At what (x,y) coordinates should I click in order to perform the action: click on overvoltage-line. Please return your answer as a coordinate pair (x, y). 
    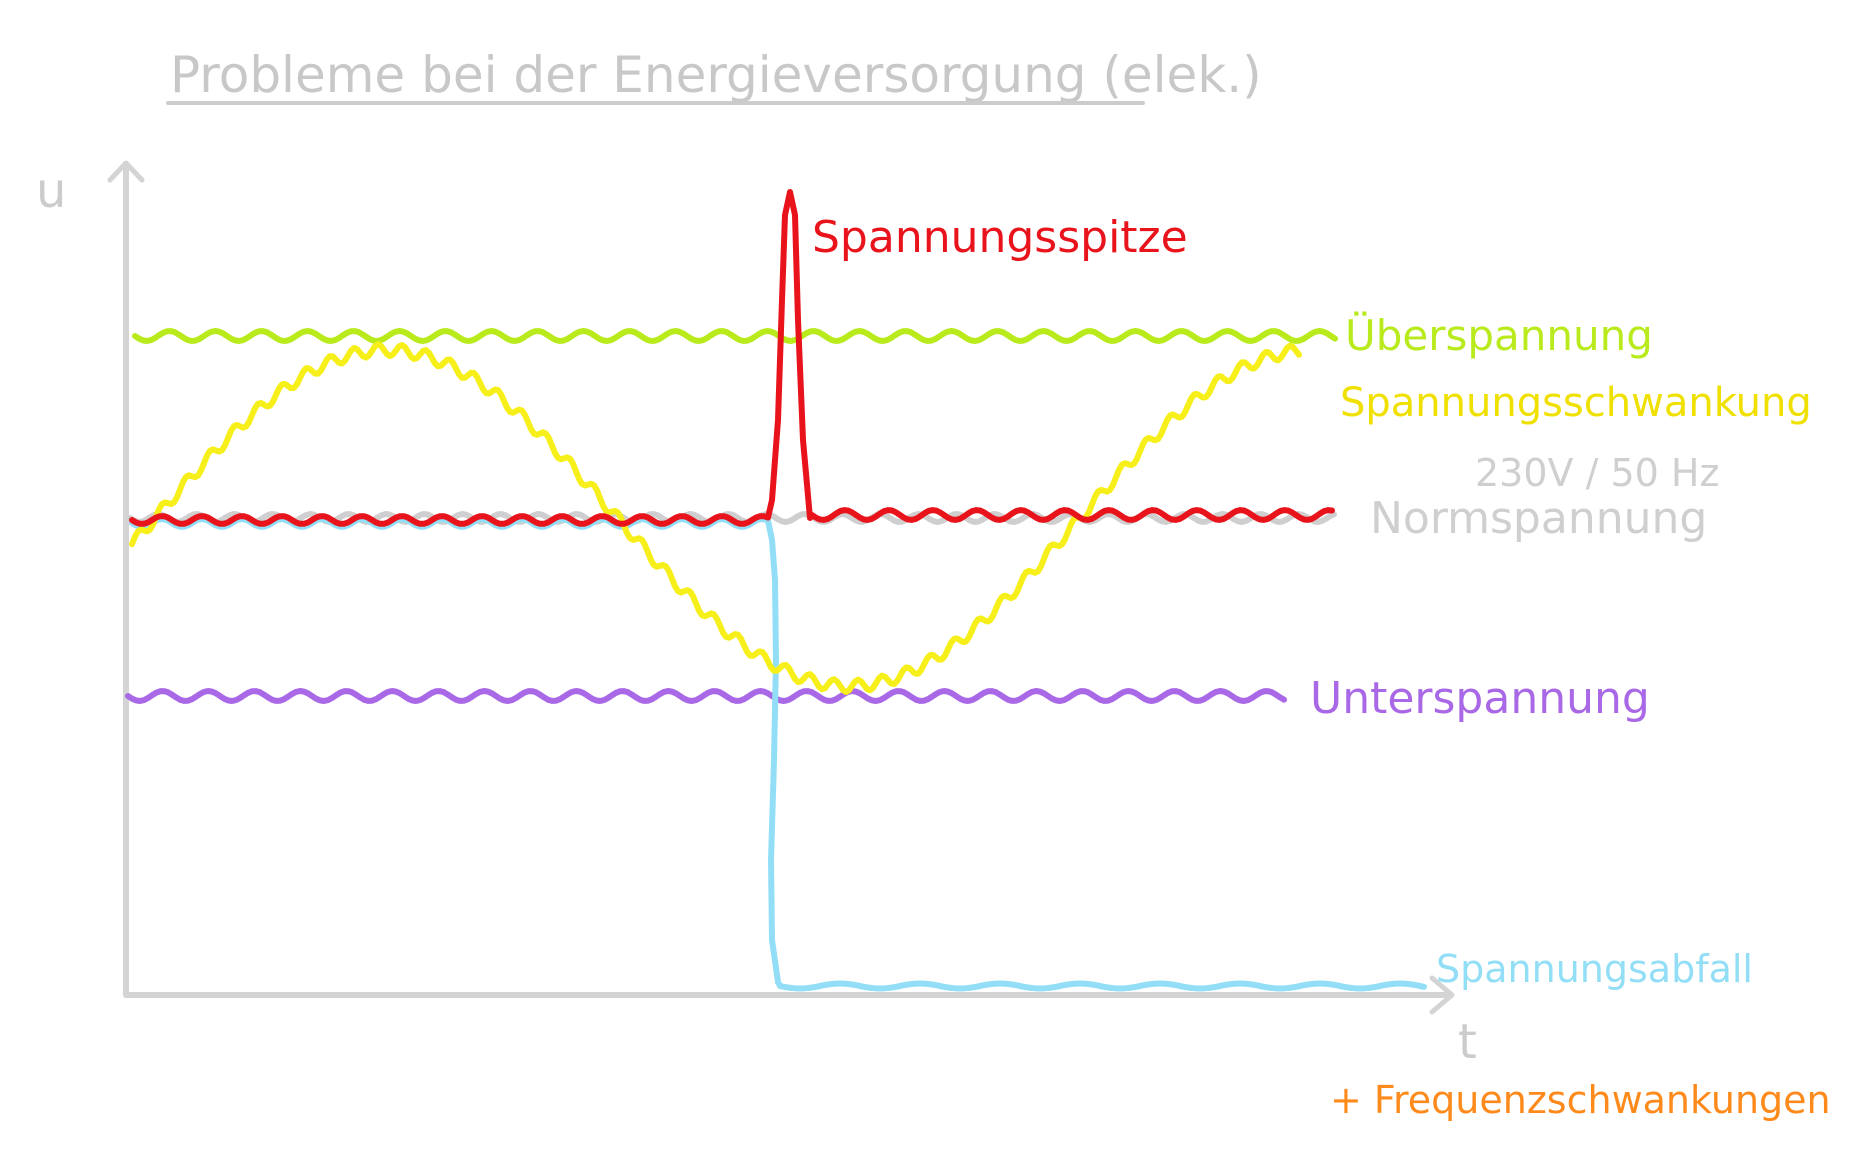
    Looking at the image, I should click on (735, 336).